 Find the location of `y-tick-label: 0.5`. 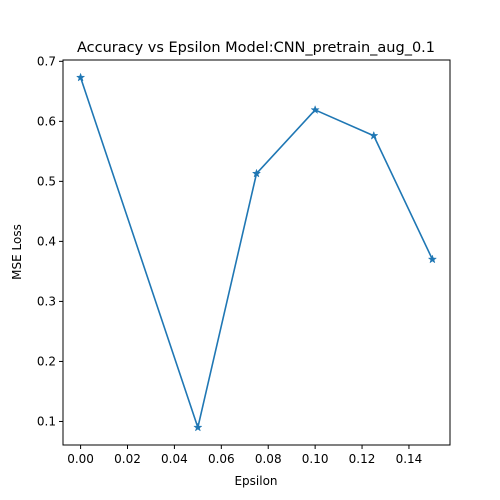

y-tick-label: 0.5 is located at coordinates (46, 181).